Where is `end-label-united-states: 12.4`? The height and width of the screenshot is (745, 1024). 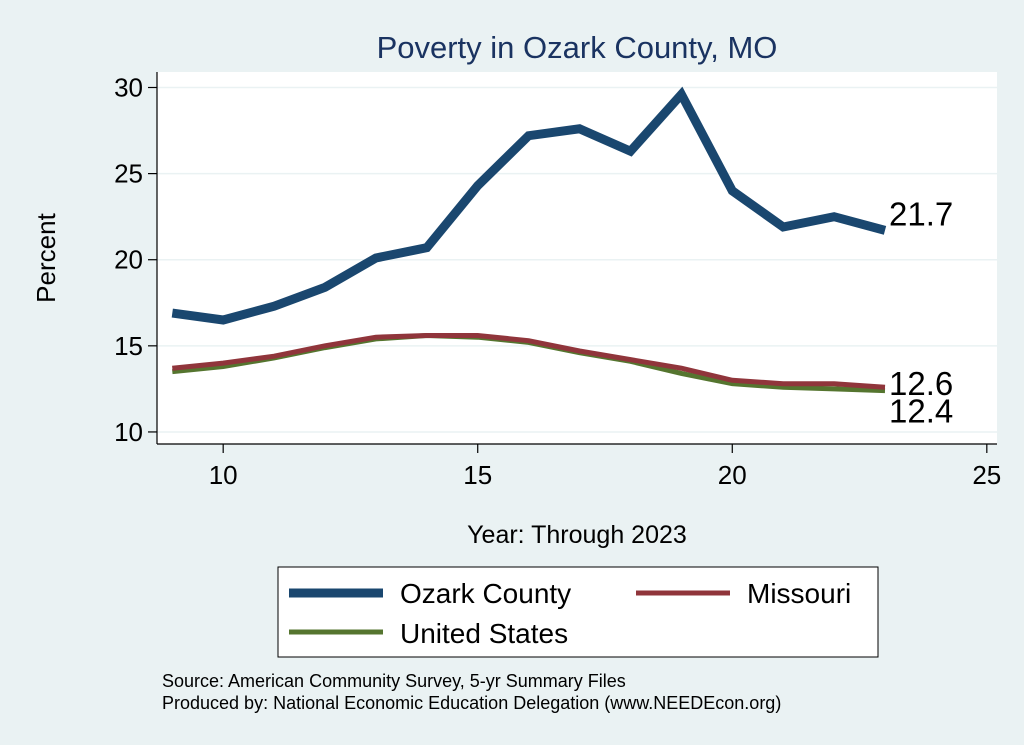
end-label-united-states: 12.4 is located at coordinates (921, 411).